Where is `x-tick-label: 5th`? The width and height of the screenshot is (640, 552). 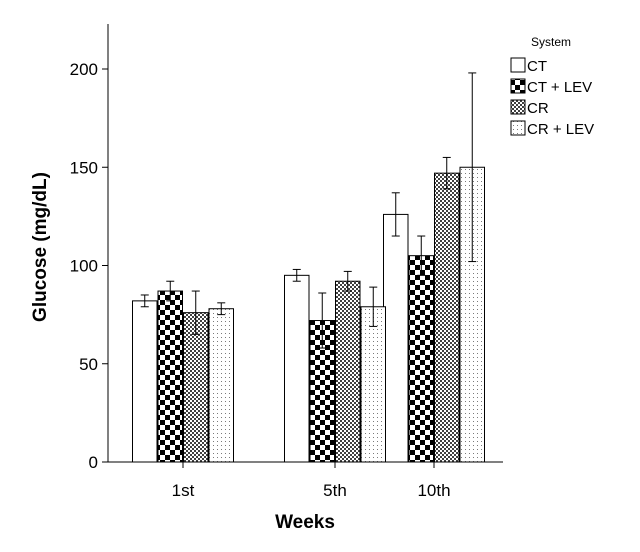 x-tick-label: 5th is located at coordinates (335, 490).